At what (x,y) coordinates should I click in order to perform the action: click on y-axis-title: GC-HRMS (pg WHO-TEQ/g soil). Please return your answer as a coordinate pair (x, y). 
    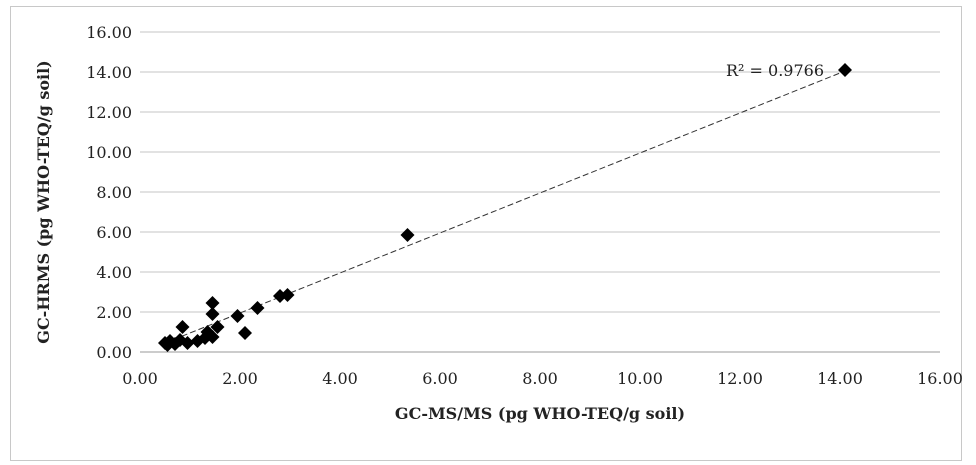
    Looking at the image, I should click on (43, 201).